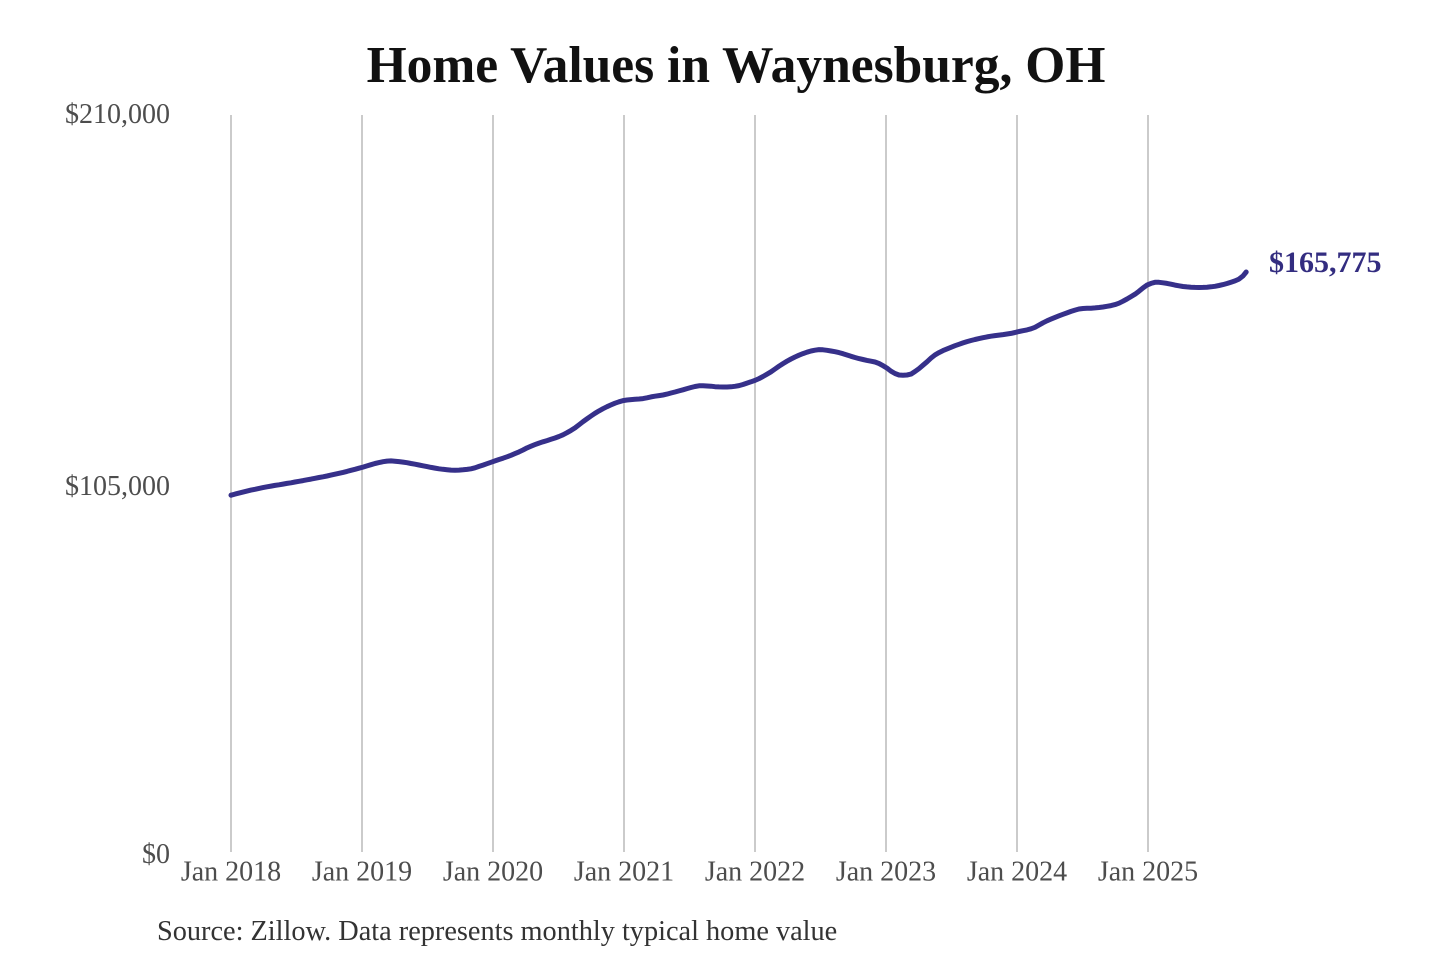  What do you see at coordinates (755, 872) in the screenshot?
I see `svg-text: Jan 2022` at bounding box center [755, 872].